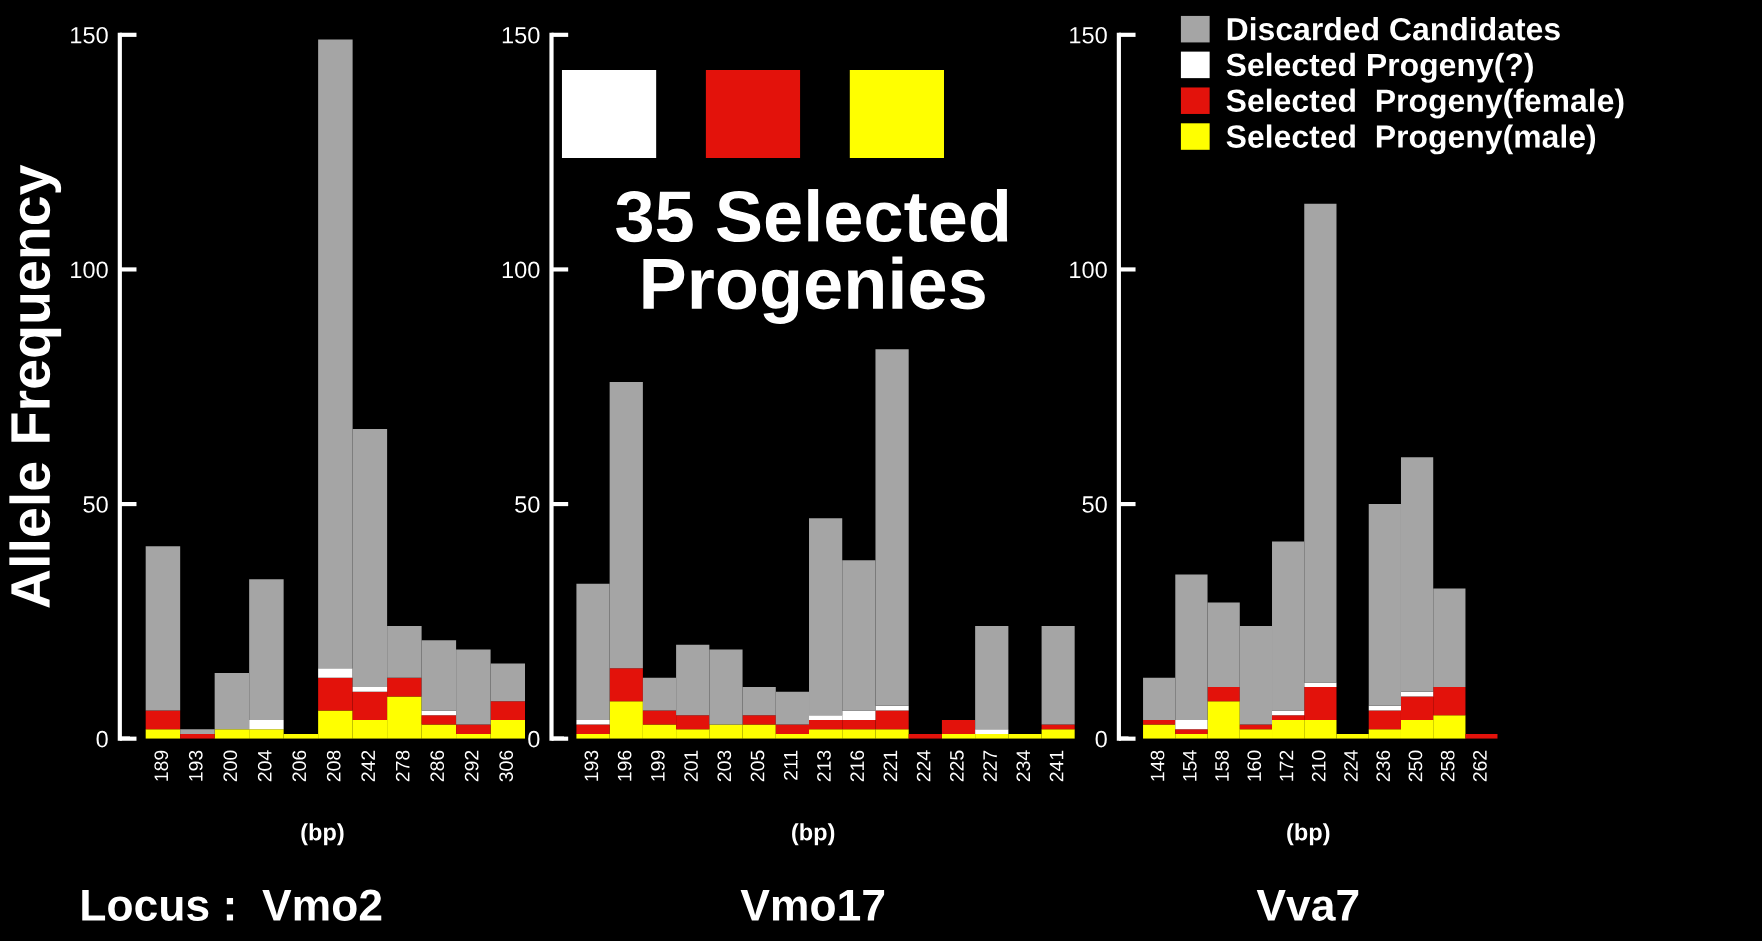 Image resolution: width=1762 pixels, height=941 pixels. Describe the element at coordinates (230, 766) in the screenshot. I see `x-tick-label: 200` at that location.